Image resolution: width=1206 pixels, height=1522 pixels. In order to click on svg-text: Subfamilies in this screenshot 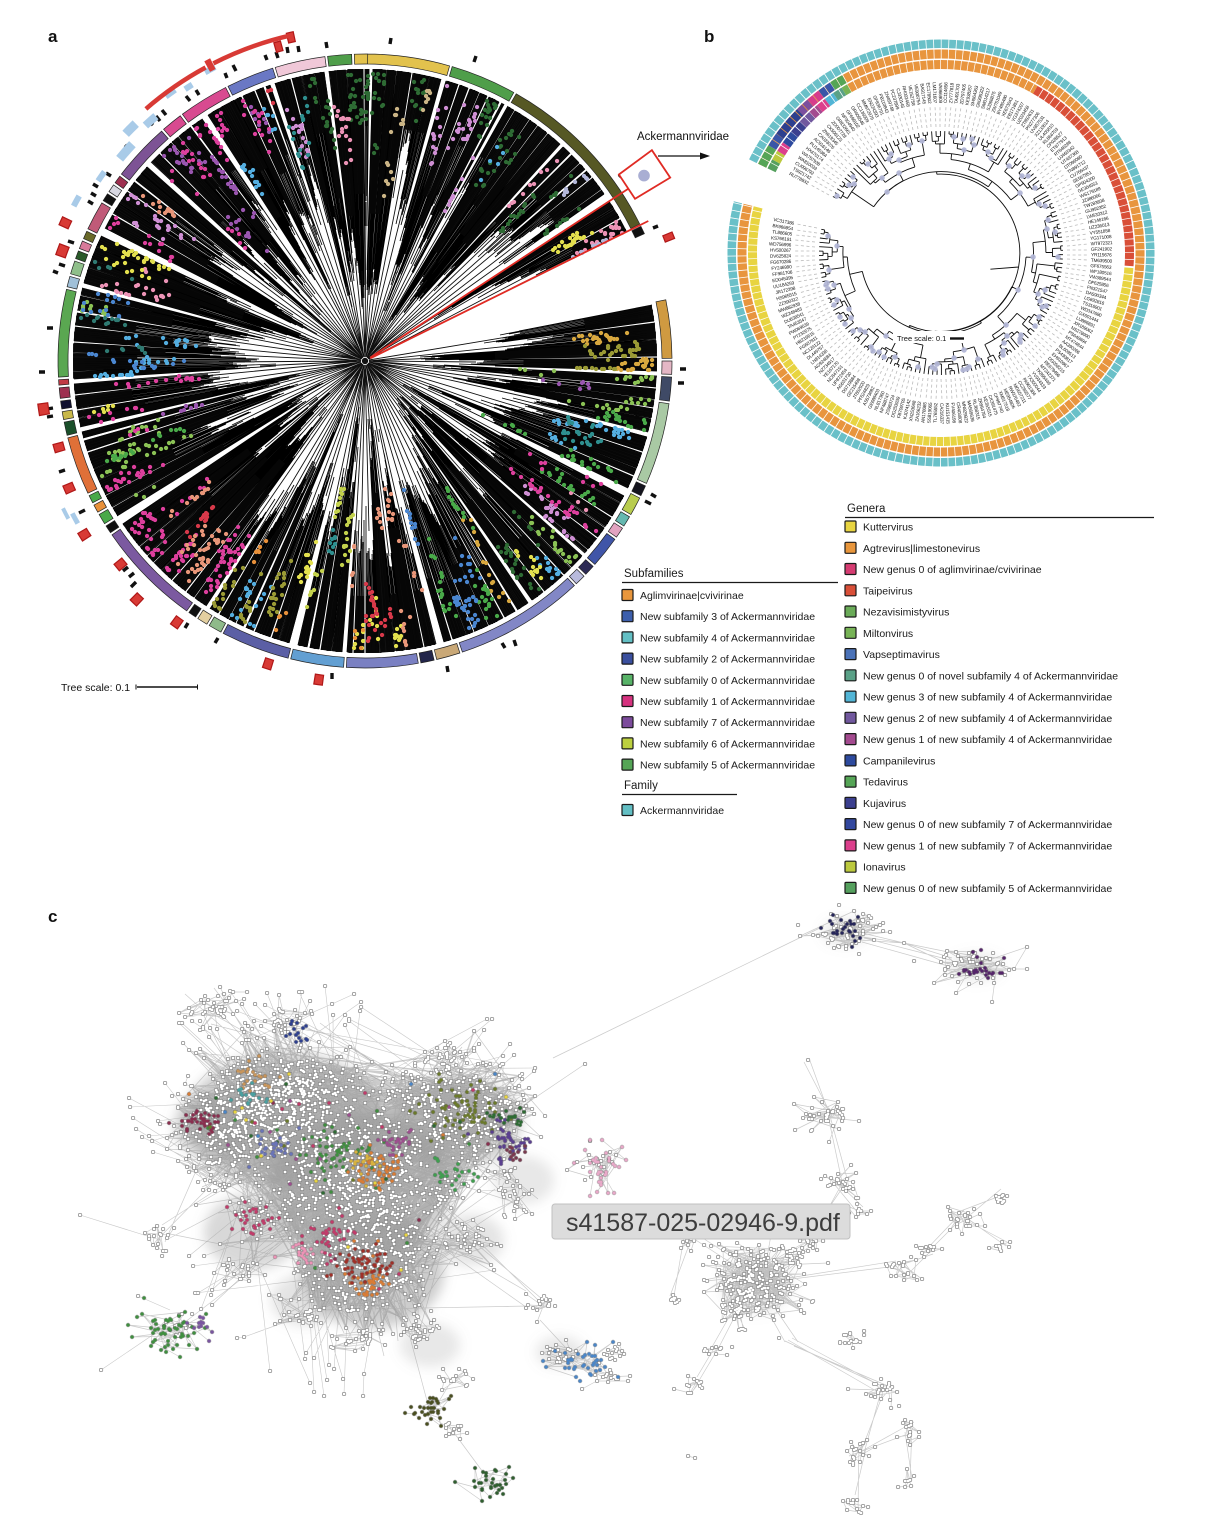, I will do `click(654, 574)`.